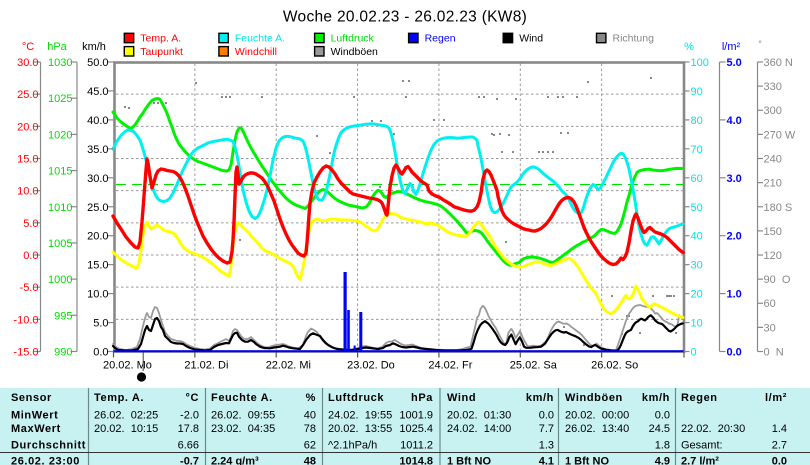  Describe the element at coordinates (256, 52) in the screenshot. I see `svg-text: Windchill` at that location.